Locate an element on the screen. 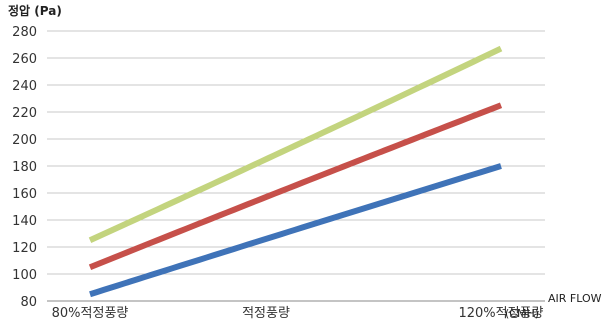 This screenshot has width=606, height=323. y-tick-label: 180 is located at coordinates (24, 167).